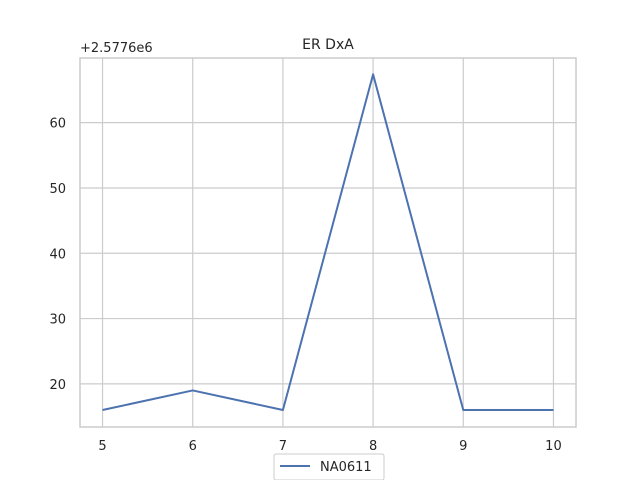  I want to click on x-tick-label: 7, so click(283, 446).